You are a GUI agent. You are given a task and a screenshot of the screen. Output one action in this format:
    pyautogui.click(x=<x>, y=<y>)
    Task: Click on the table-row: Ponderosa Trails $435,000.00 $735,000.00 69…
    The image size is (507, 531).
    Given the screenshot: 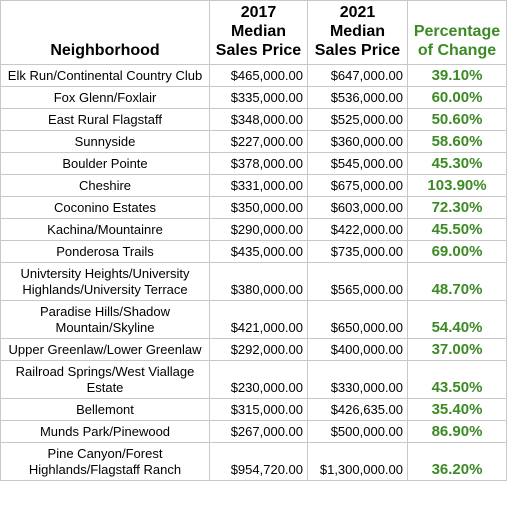 What is the action you would take?
    pyautogui.click(x=253, y=251)
    